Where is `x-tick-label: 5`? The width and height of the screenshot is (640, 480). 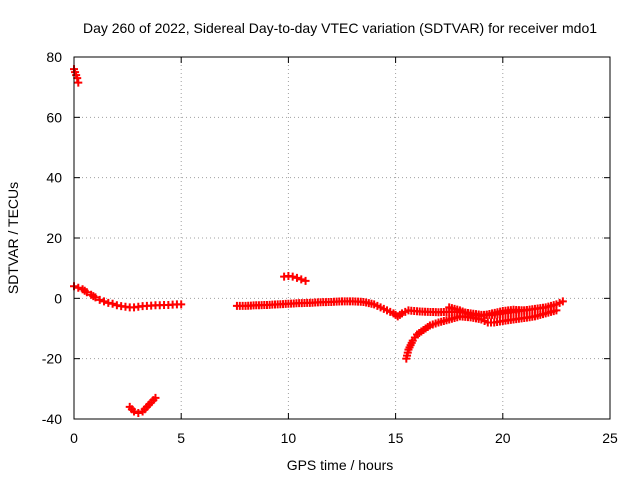 x-tick-label: 5 is located at coordinates (181, 438).